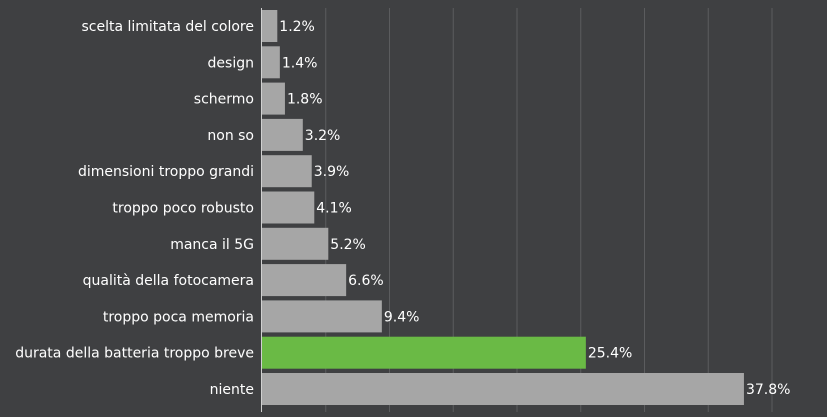 This screenshot has width=827, height=417. I want to click on value-label-9: 25.4%, so click(610, 354).